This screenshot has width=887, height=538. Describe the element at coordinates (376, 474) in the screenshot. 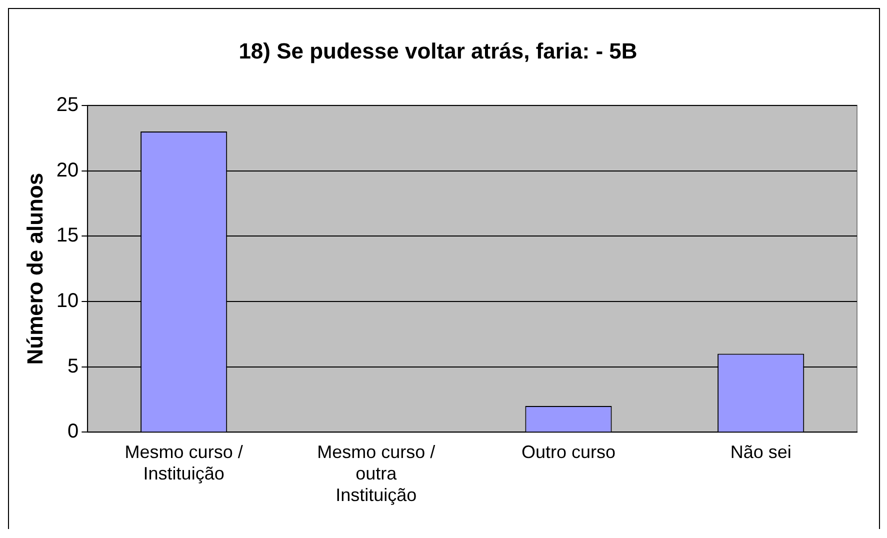

I see `x-tick-label: Mesmo curso / outra Instituição` at that location.